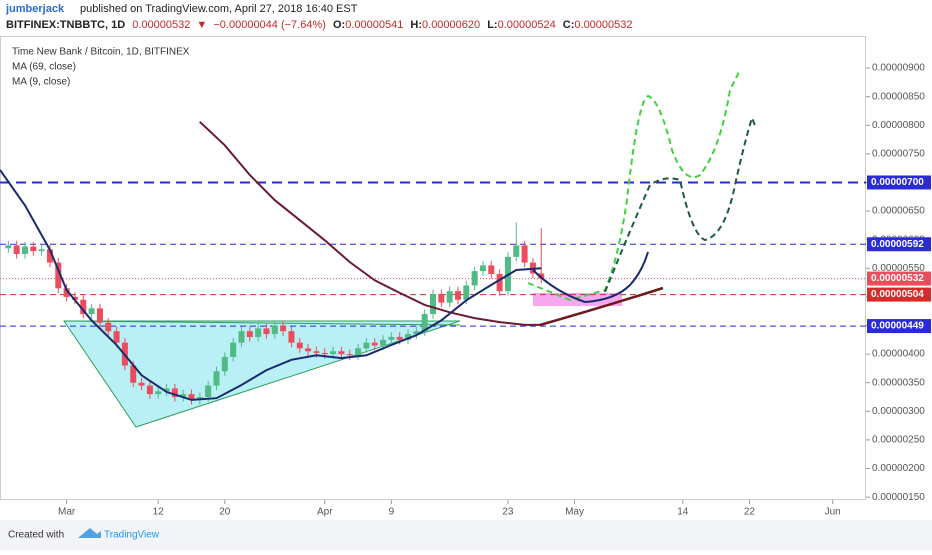 The image size is (932, 555). I want to click on price-label: 0.00000592, so click(897, 244).